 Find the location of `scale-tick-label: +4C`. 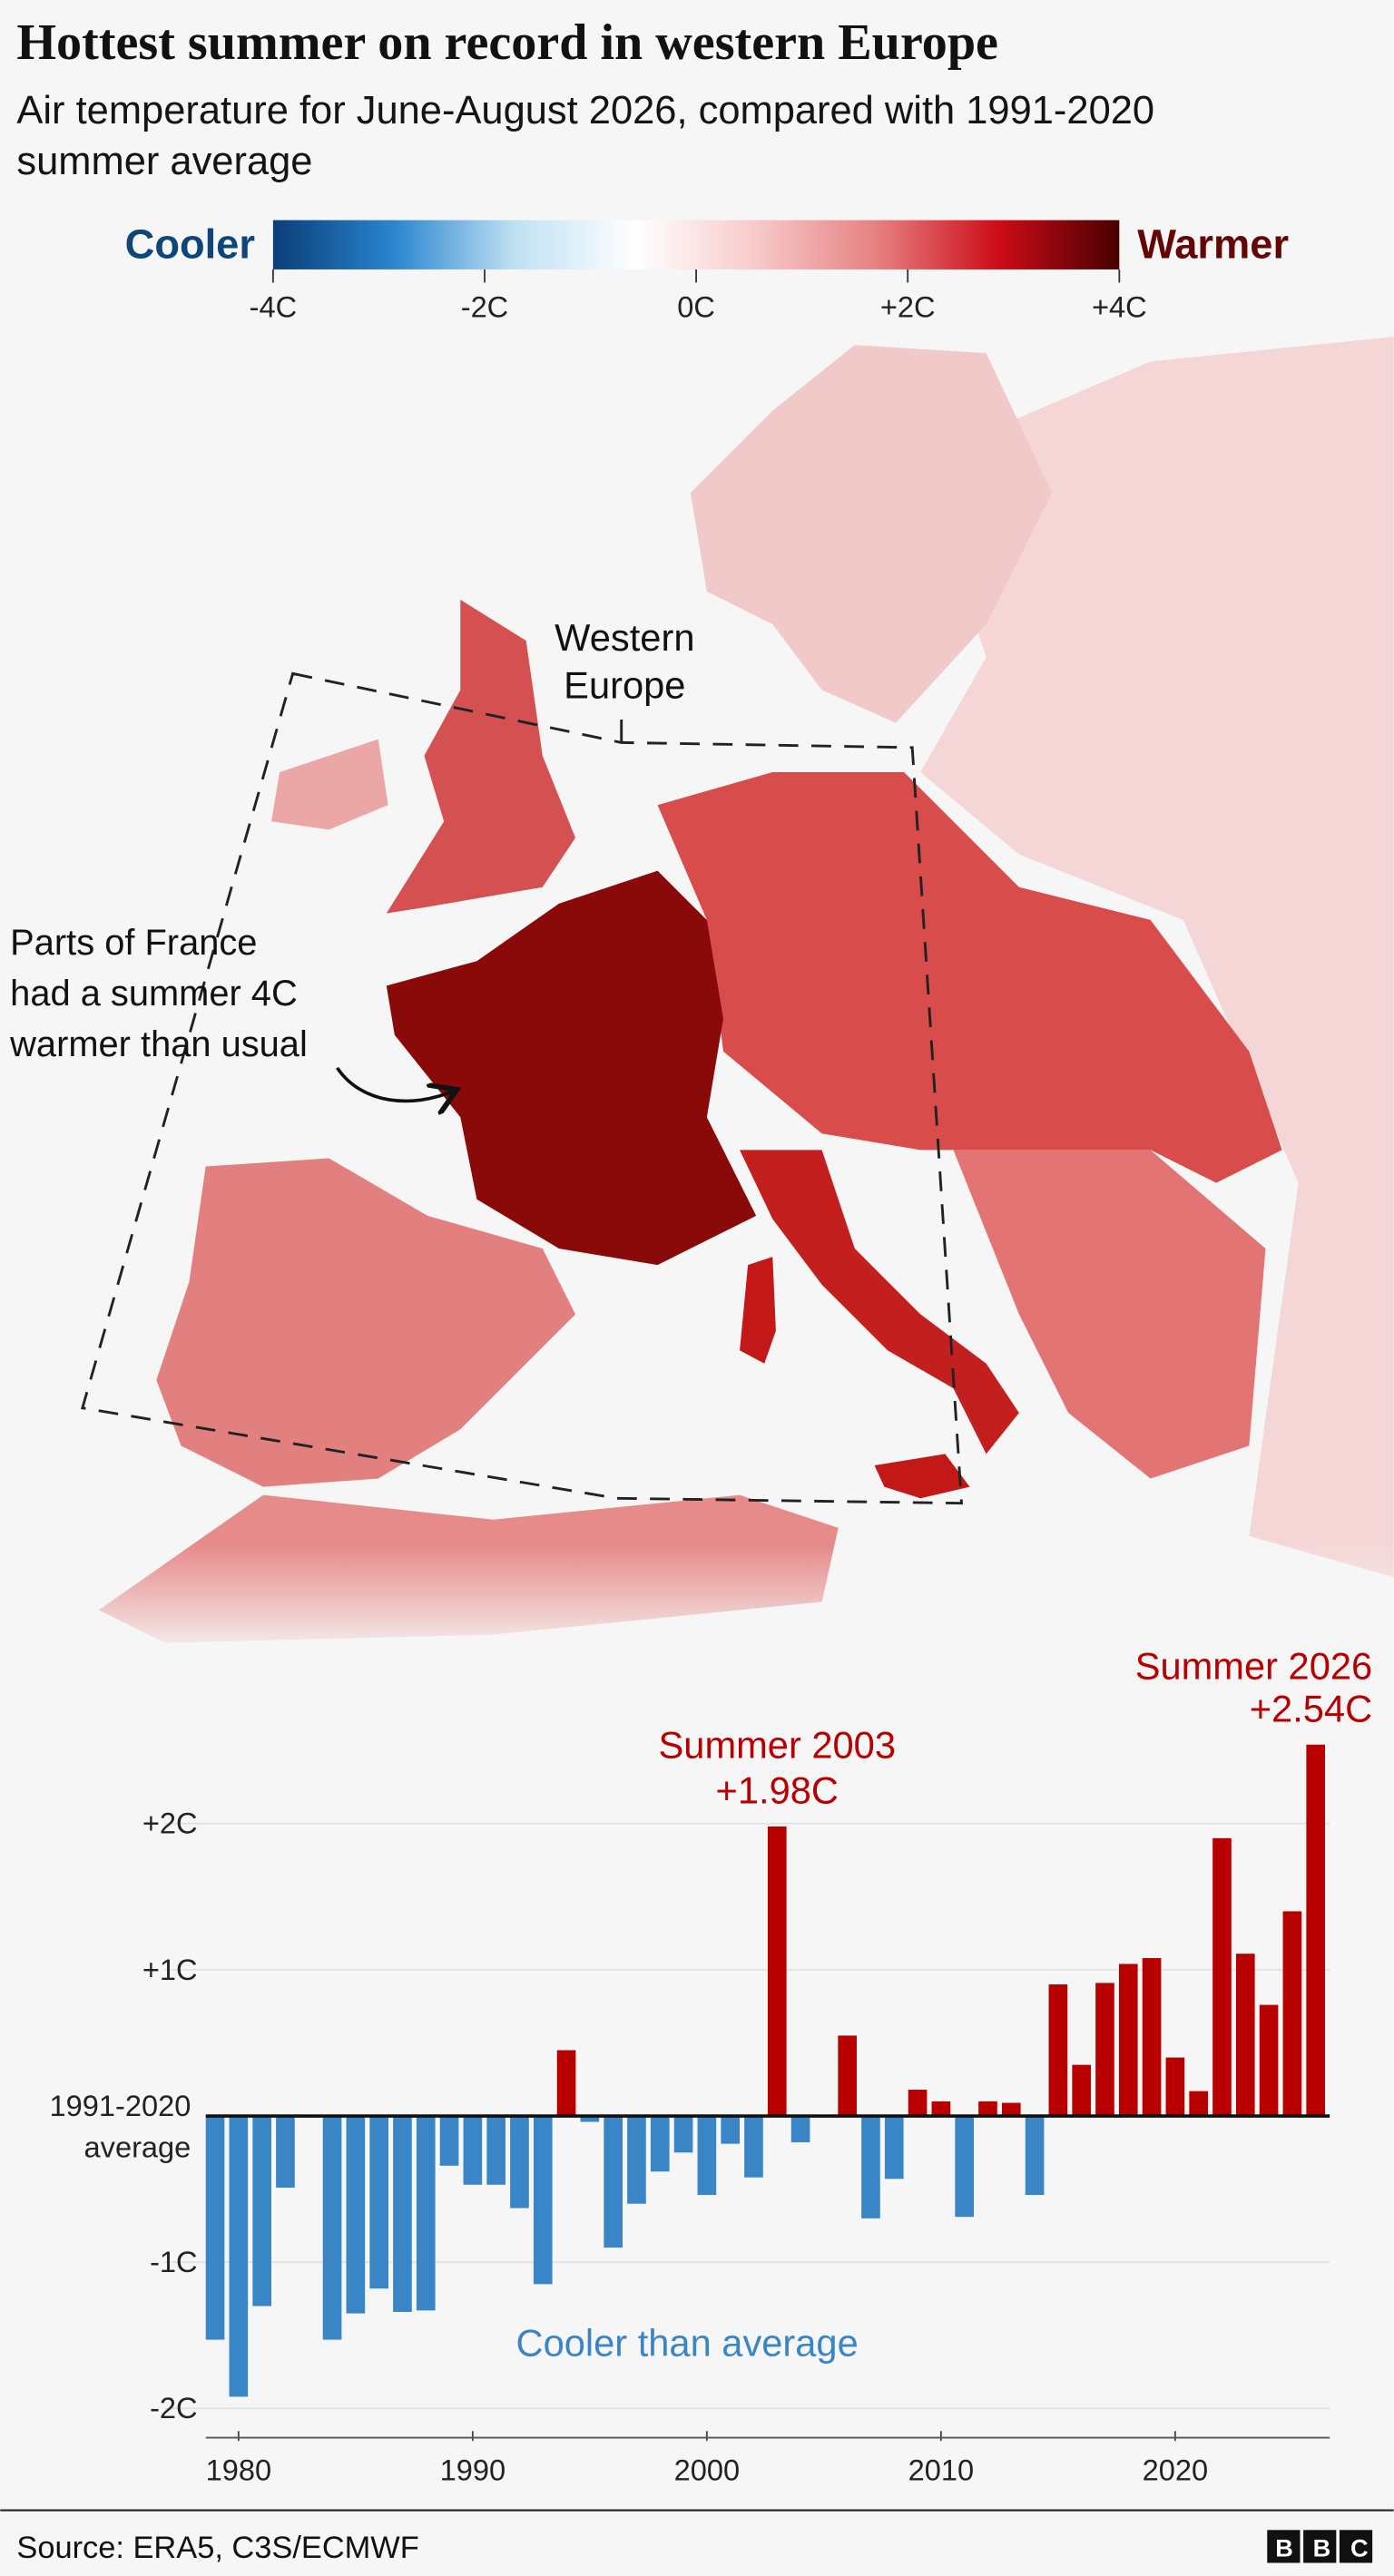

scale-tick-label: +4C is located at coordinates (1119, 306).